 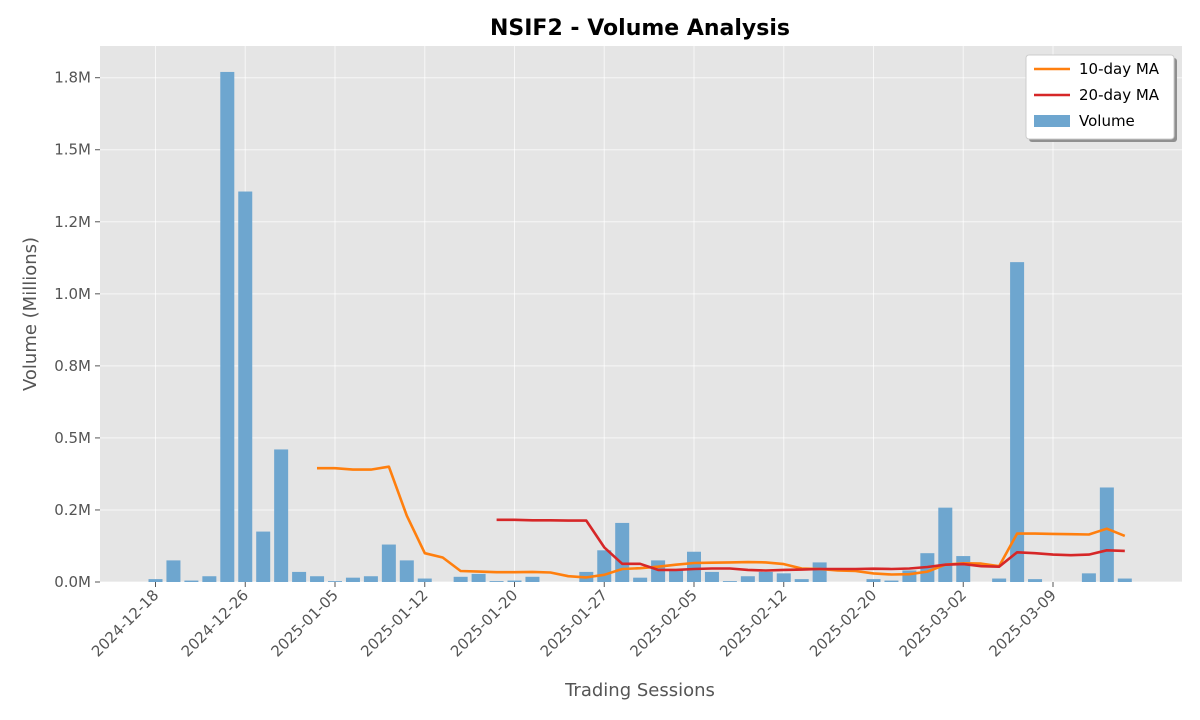 I want to click on legend-label: 20-day MA, so click(x=1119, y=95).